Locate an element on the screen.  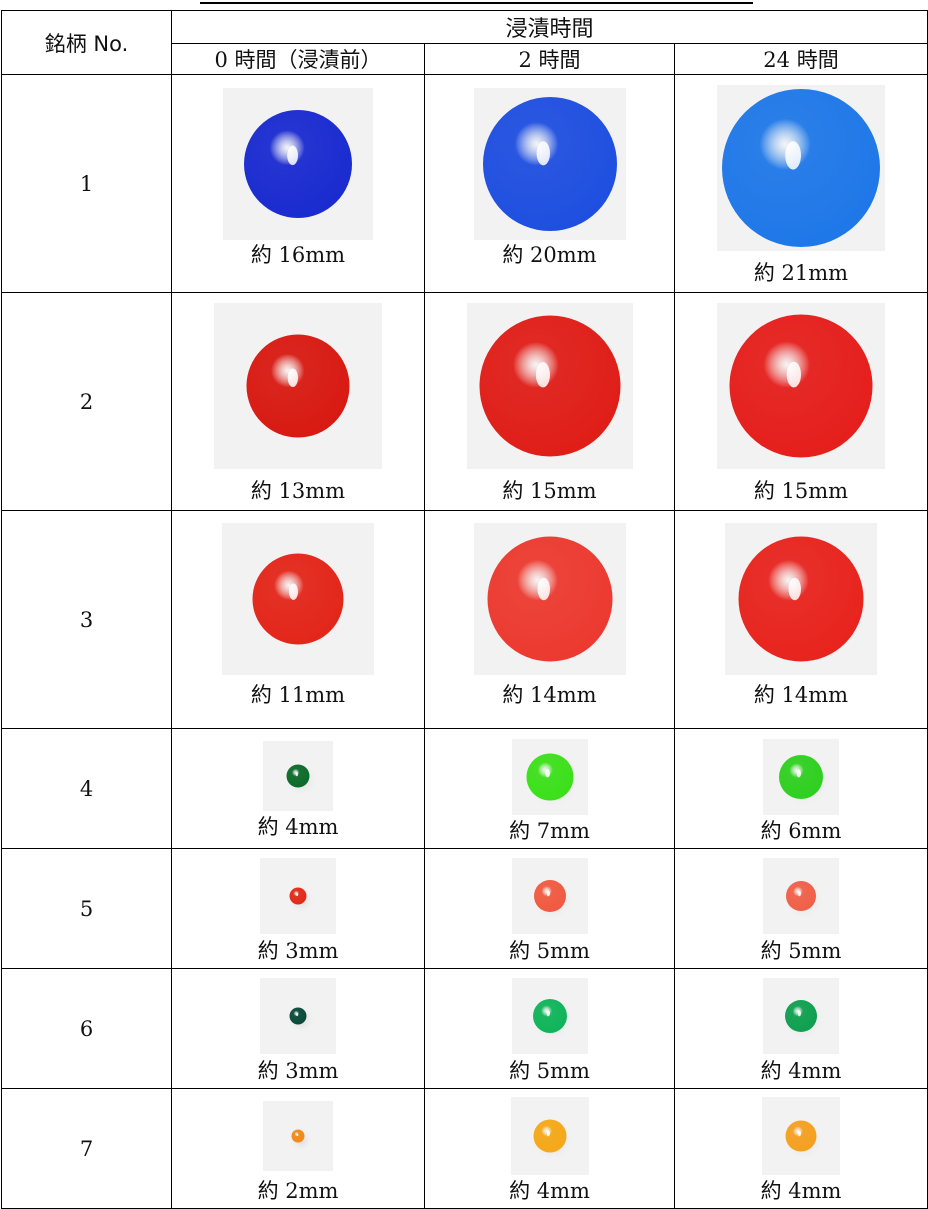
brand-no-cell: 1 is located at coordinates (86, 183).